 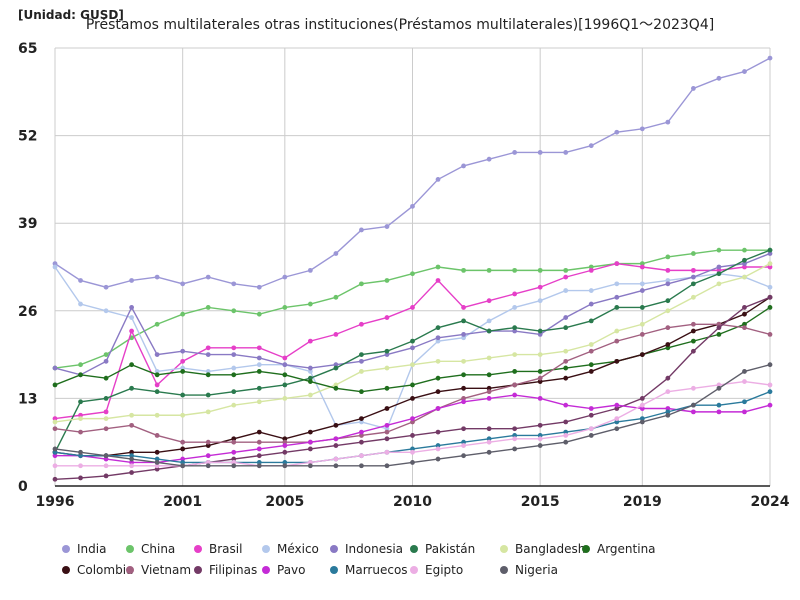 I want to click on legend-item: Vietnam, so click(x=158, y=570).